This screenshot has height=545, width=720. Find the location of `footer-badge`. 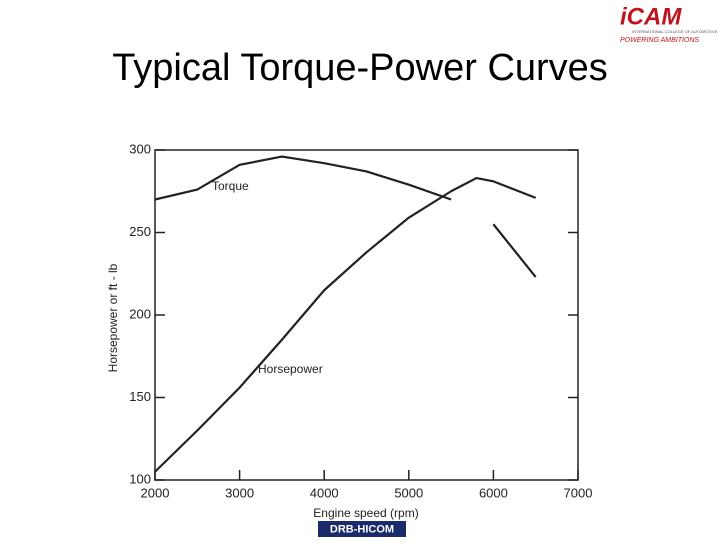

footer-badge is located at coordinates (362, 529).